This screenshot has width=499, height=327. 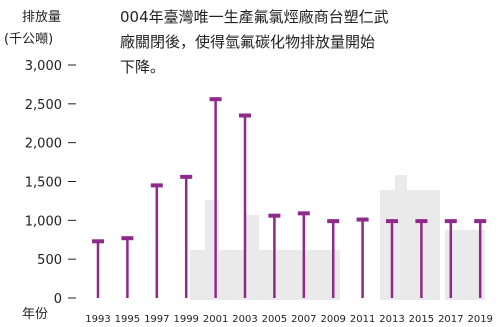 I want to click on x-tick-label: 2011, so click(x=362, y=319).